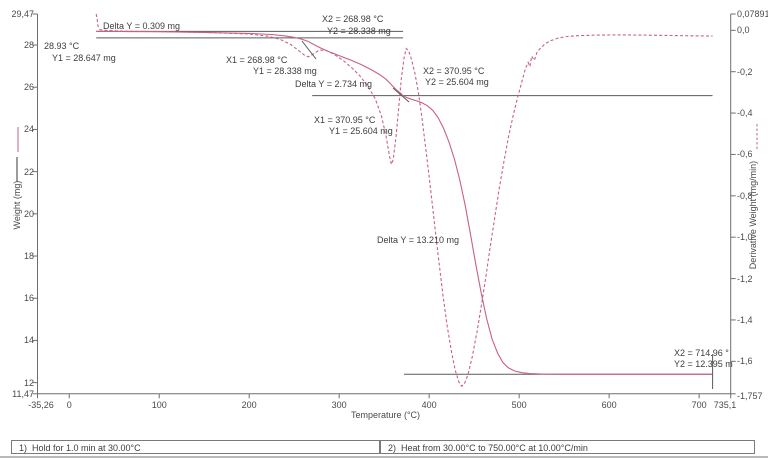  I want to click on measurement-annotation: Delta Y = 0.309 mg, so click(141, 26).